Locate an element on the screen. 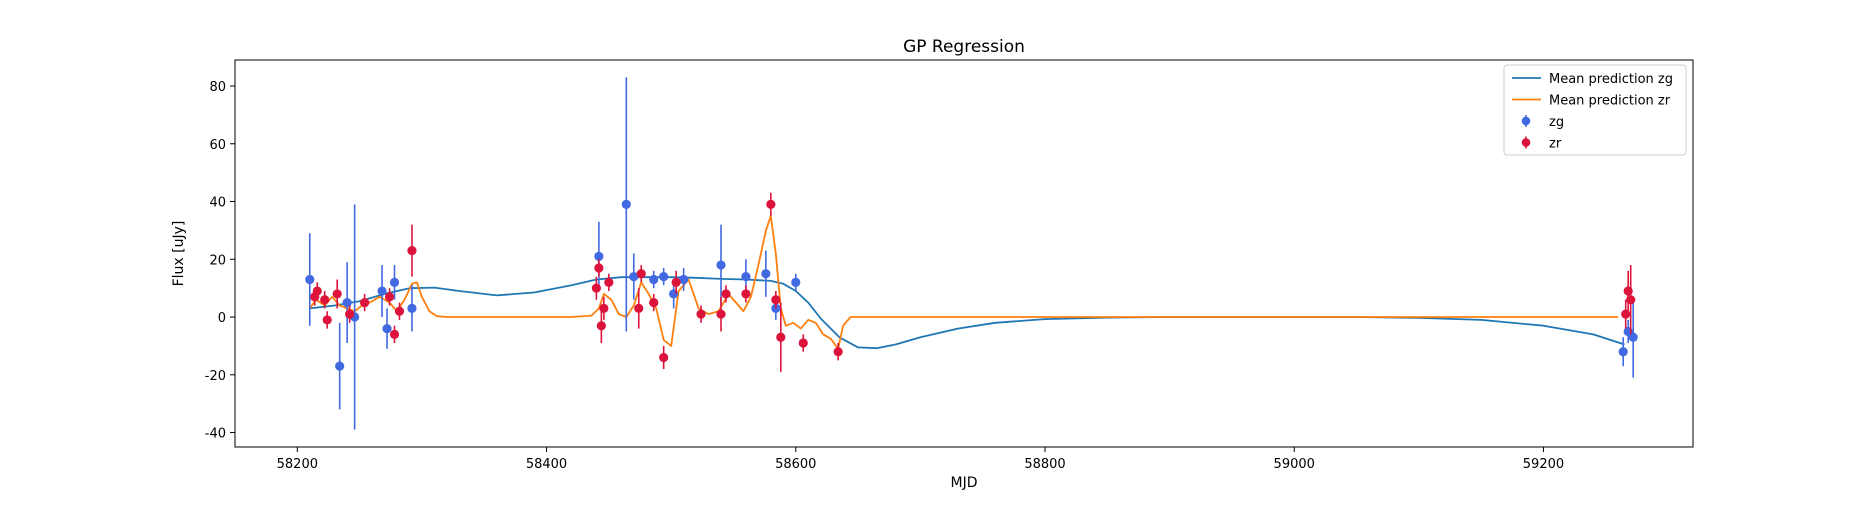  legend: Mean prediction zg Mean prediction zr zg zr is located at coordinates (1595, 110).